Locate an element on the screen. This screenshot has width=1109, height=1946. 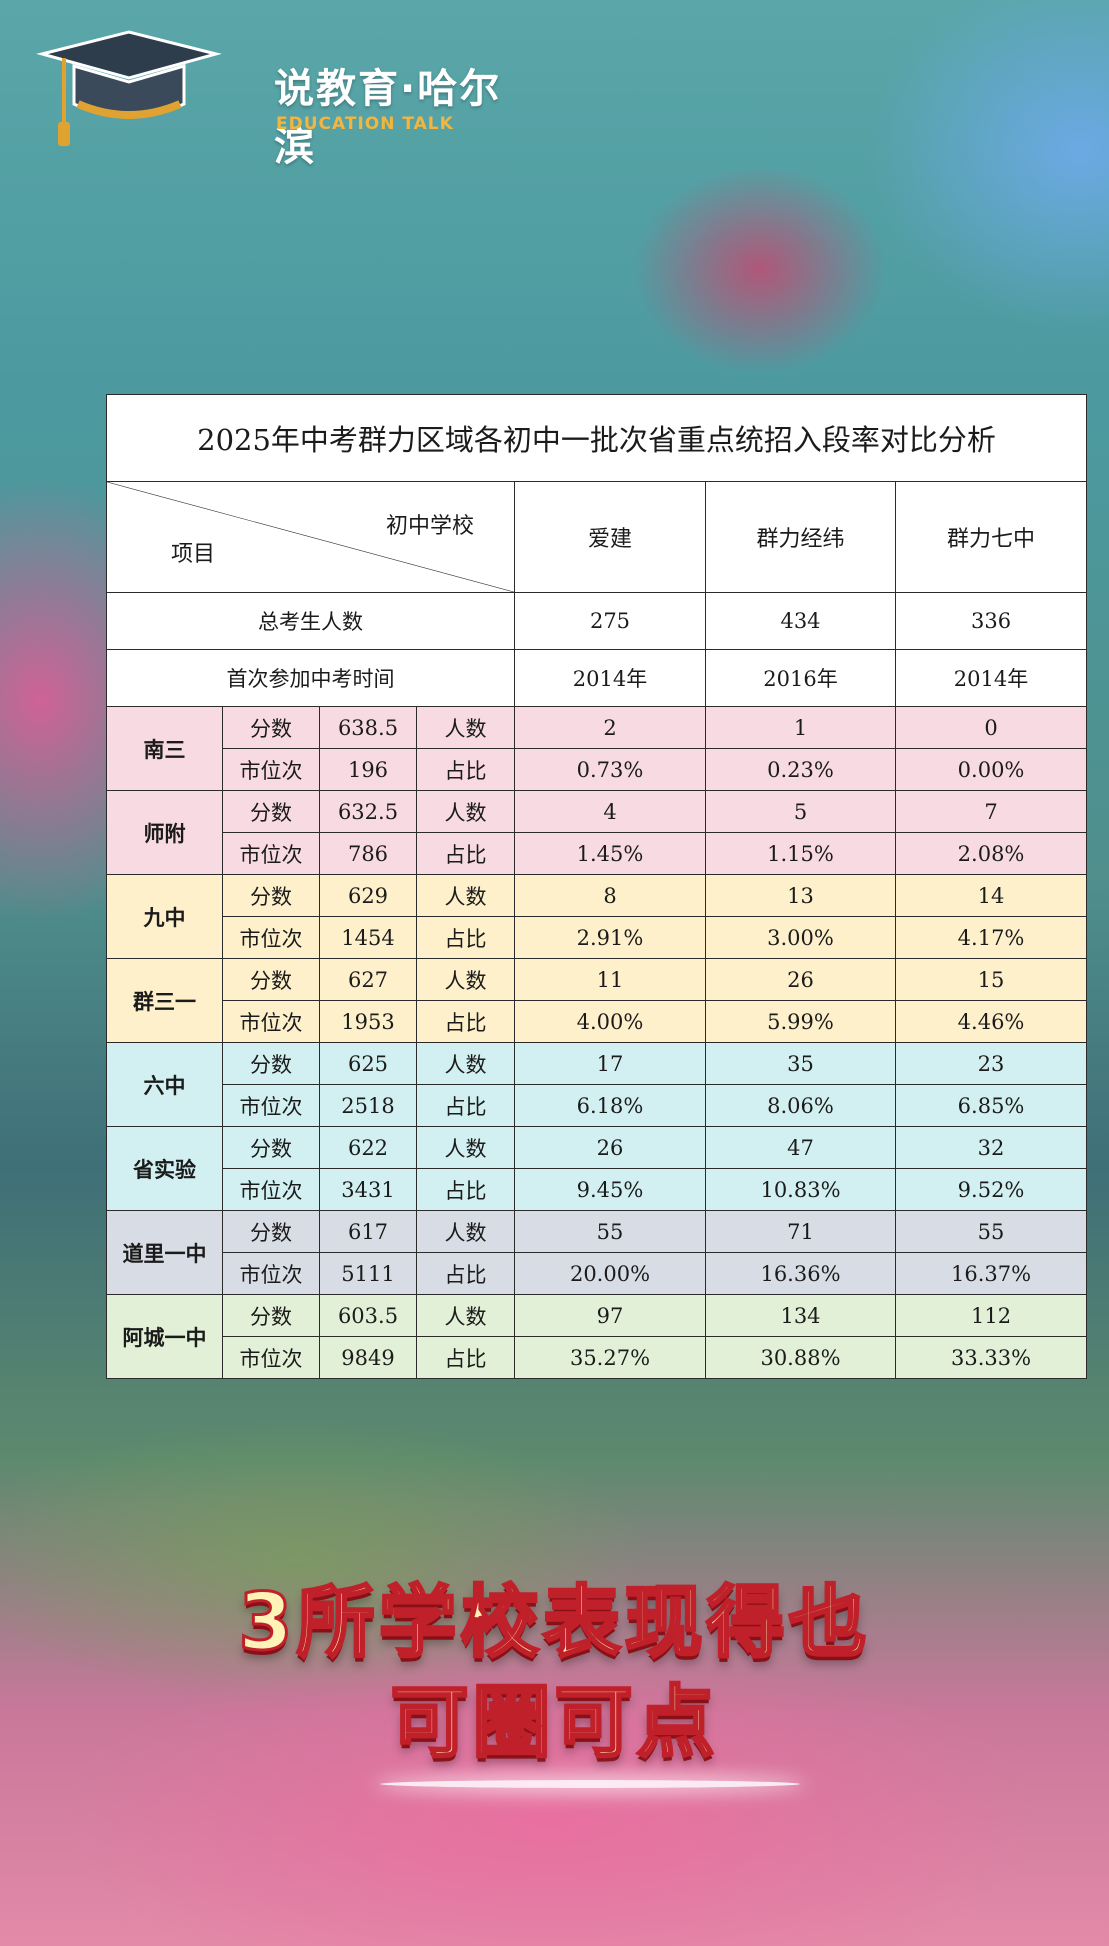
ratio-value: 10.83% is located at coordinates (800, 1189).